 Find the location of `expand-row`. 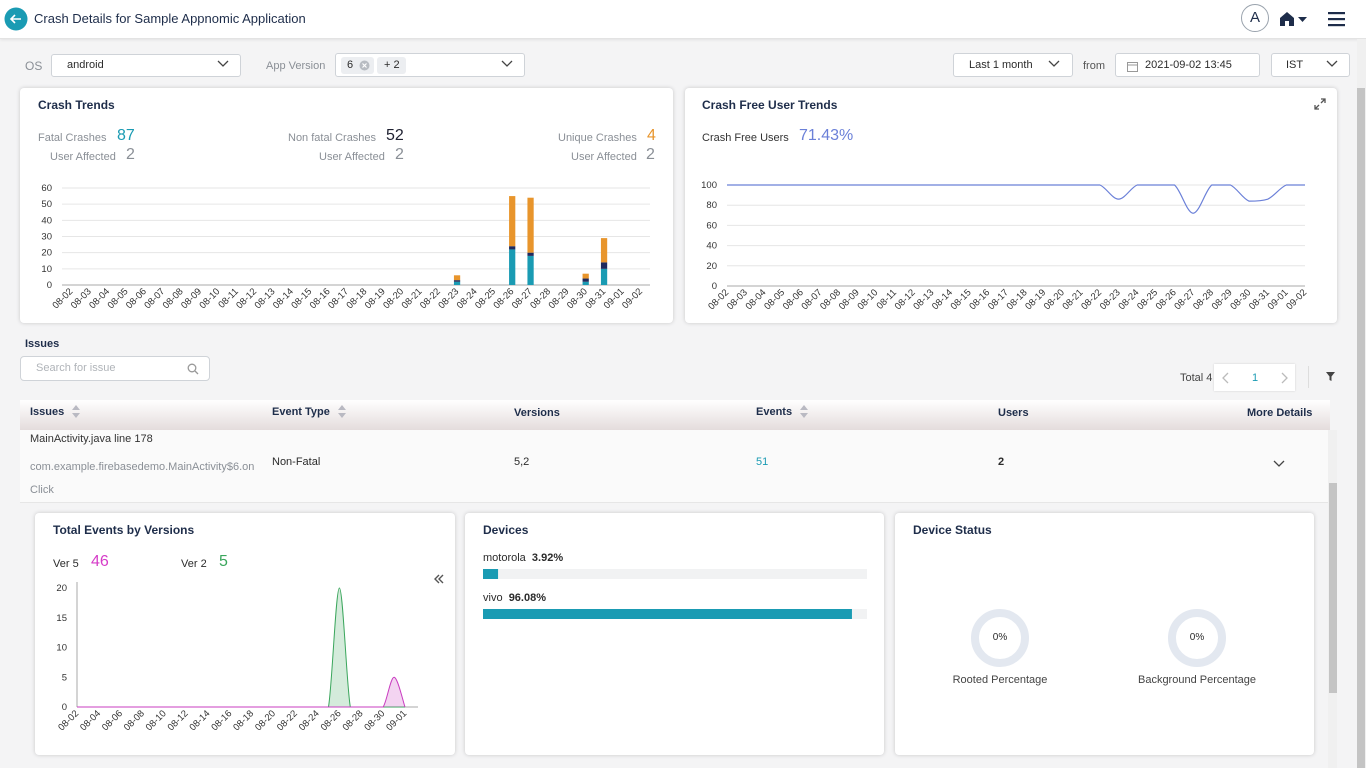

expand-row is located at coordinates (1279, 463).